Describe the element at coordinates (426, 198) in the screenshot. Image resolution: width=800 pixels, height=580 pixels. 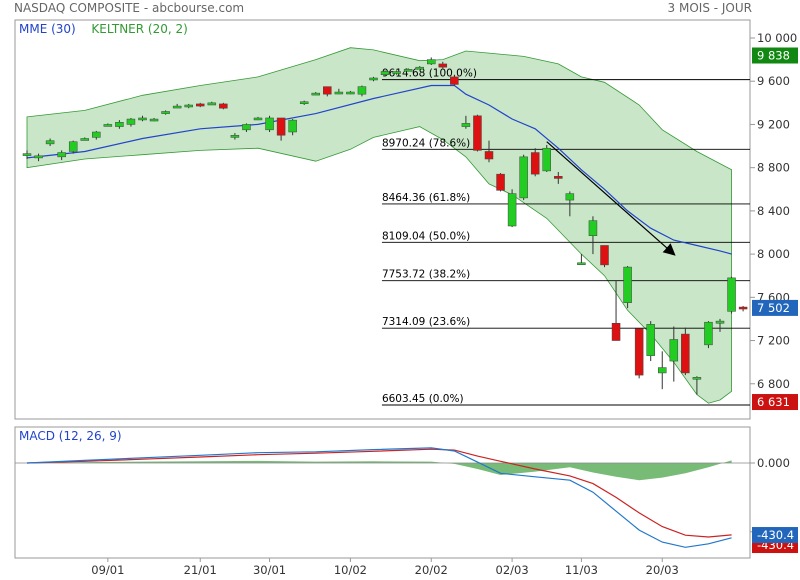
I see `fibonacci-level-label: 8464.36 (61.8%)` at that location.